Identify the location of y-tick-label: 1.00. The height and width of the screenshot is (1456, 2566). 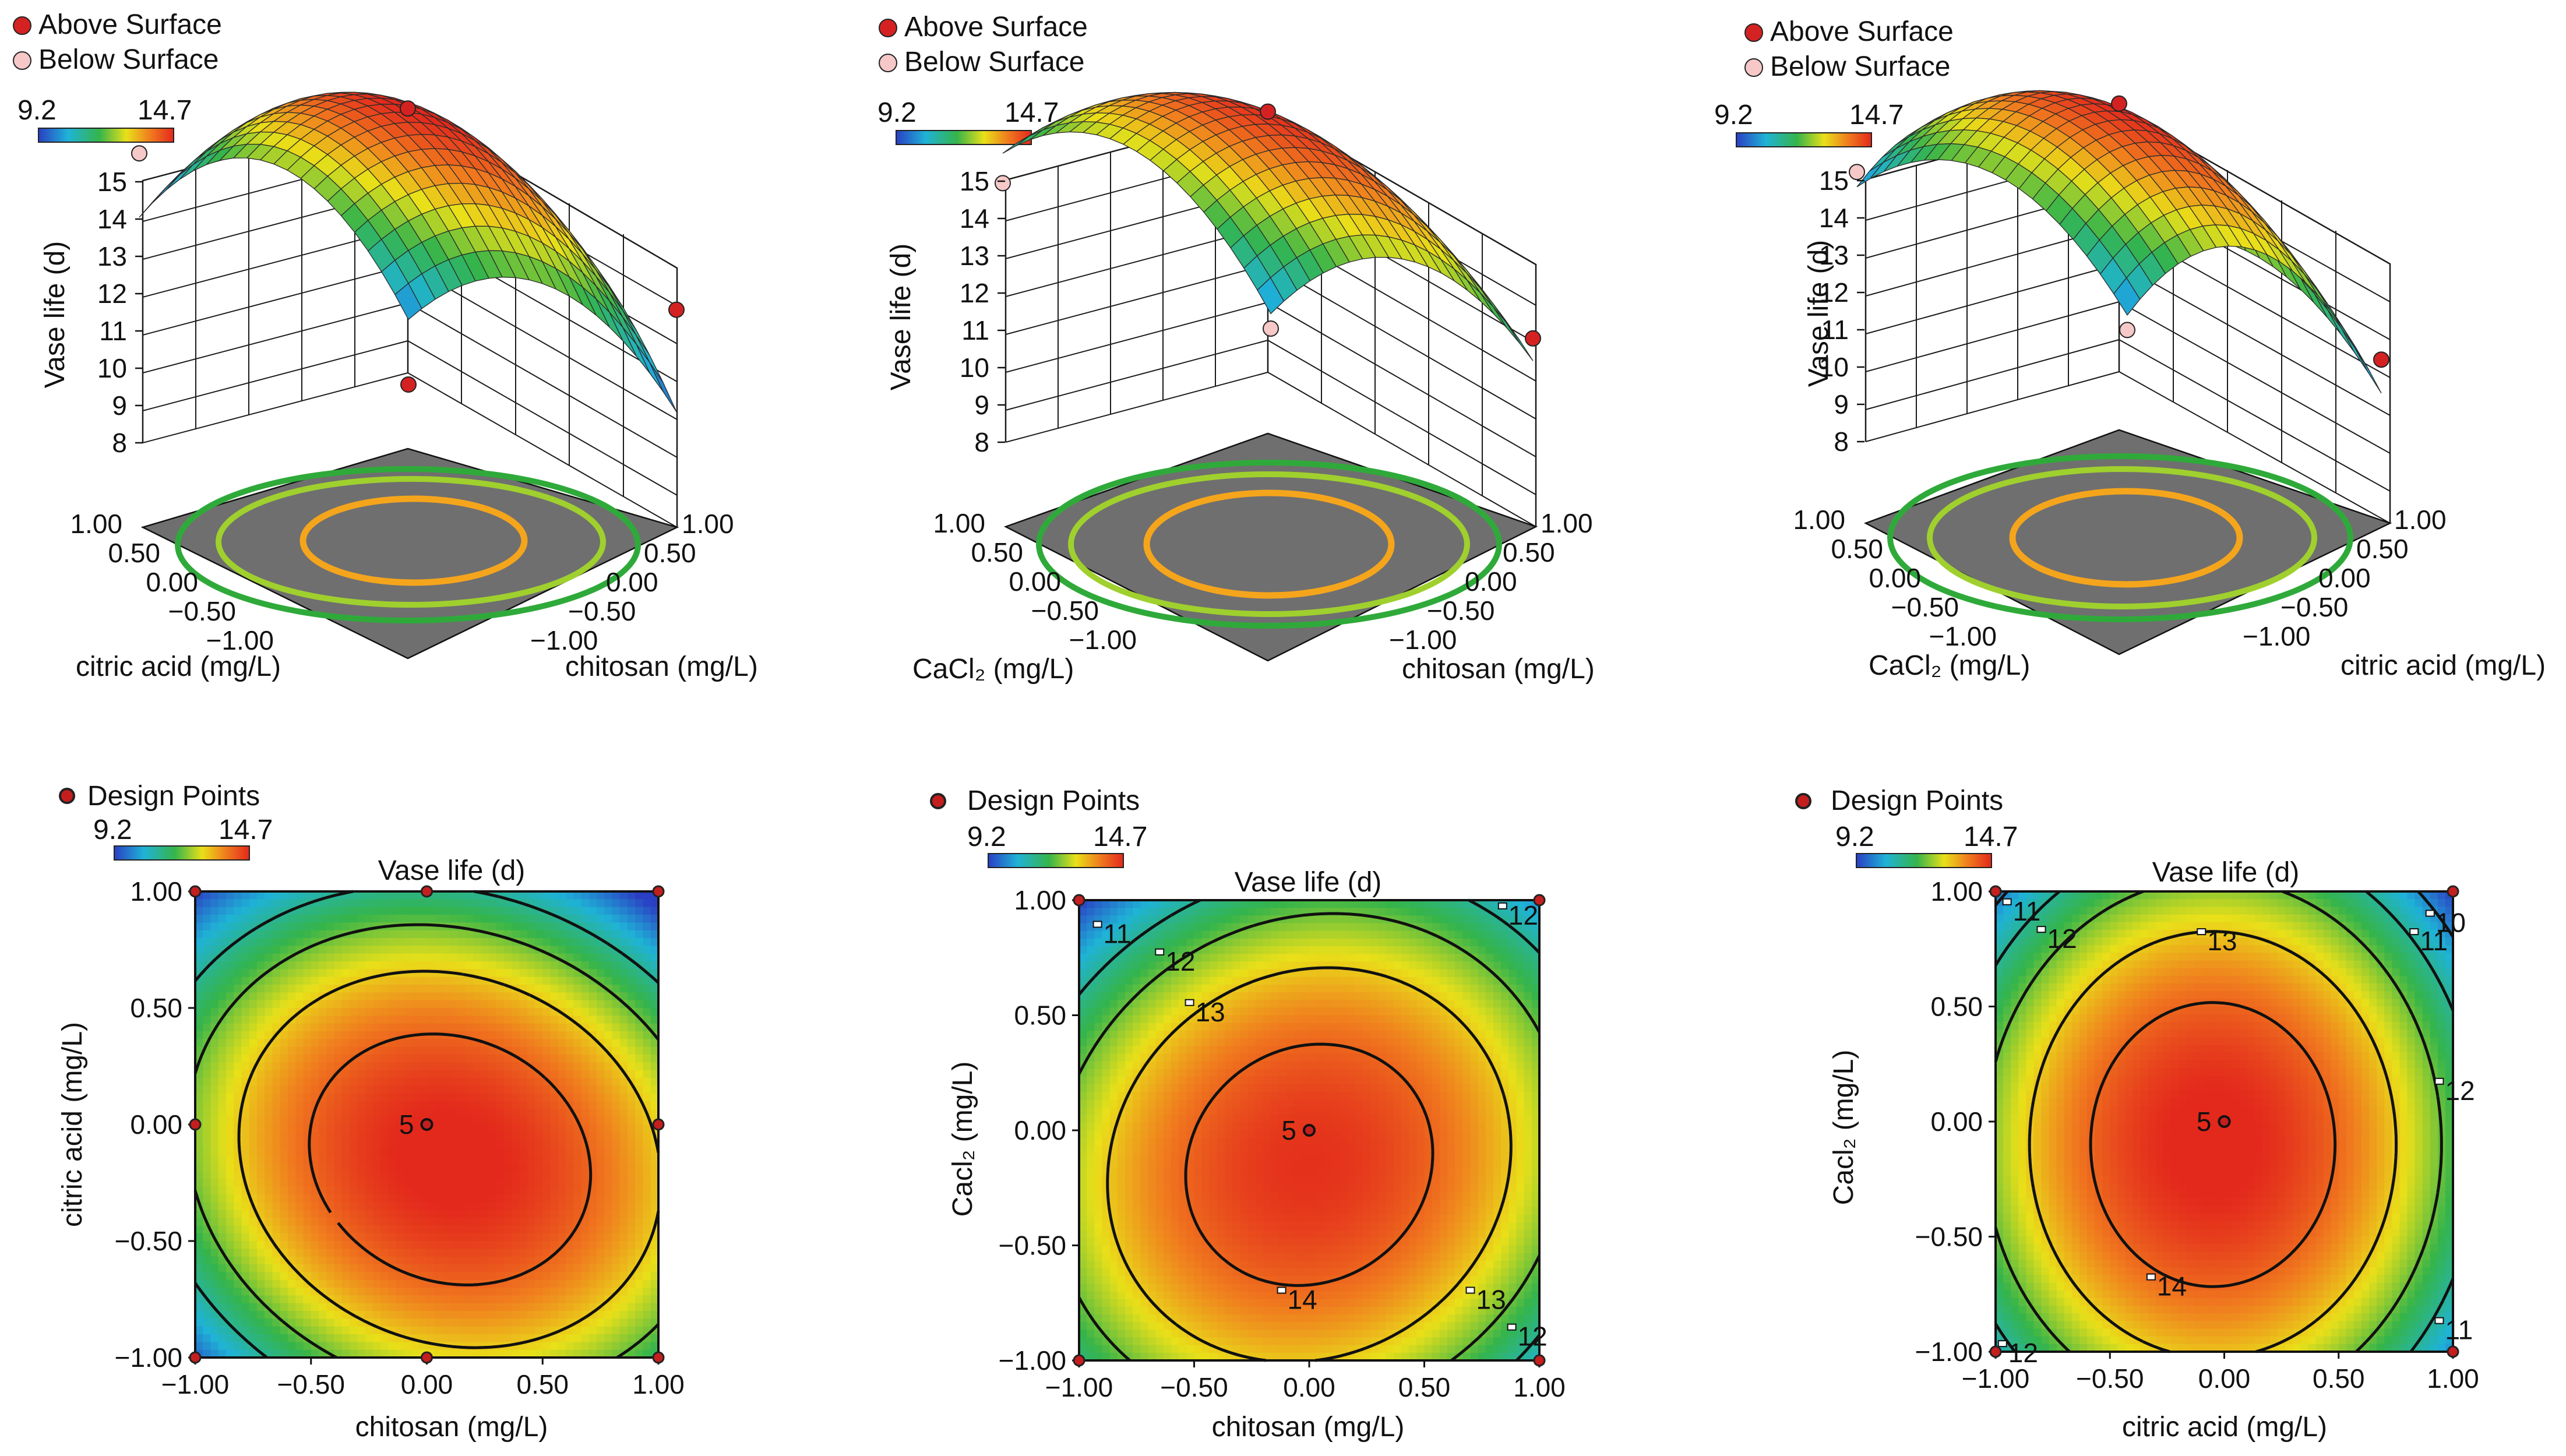
(1819, 520).